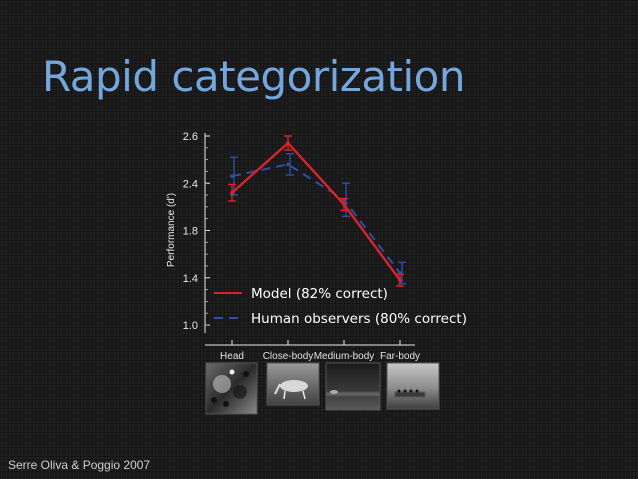  Describe the element at coordinates (190, 137) in the screenshot. I see `y-tick-label-4: 2.6` at that location.